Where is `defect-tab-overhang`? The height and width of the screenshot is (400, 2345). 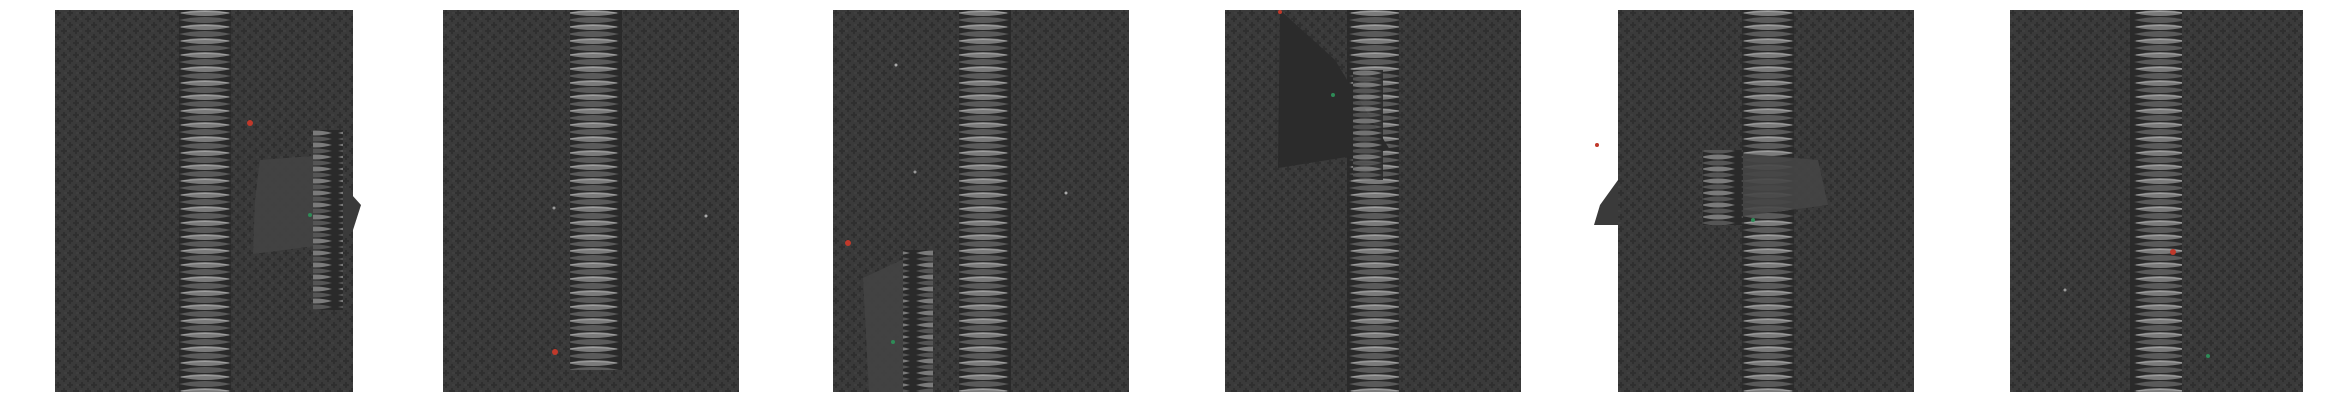 defect-tab-overhang is located at coordinates (1605, 201).